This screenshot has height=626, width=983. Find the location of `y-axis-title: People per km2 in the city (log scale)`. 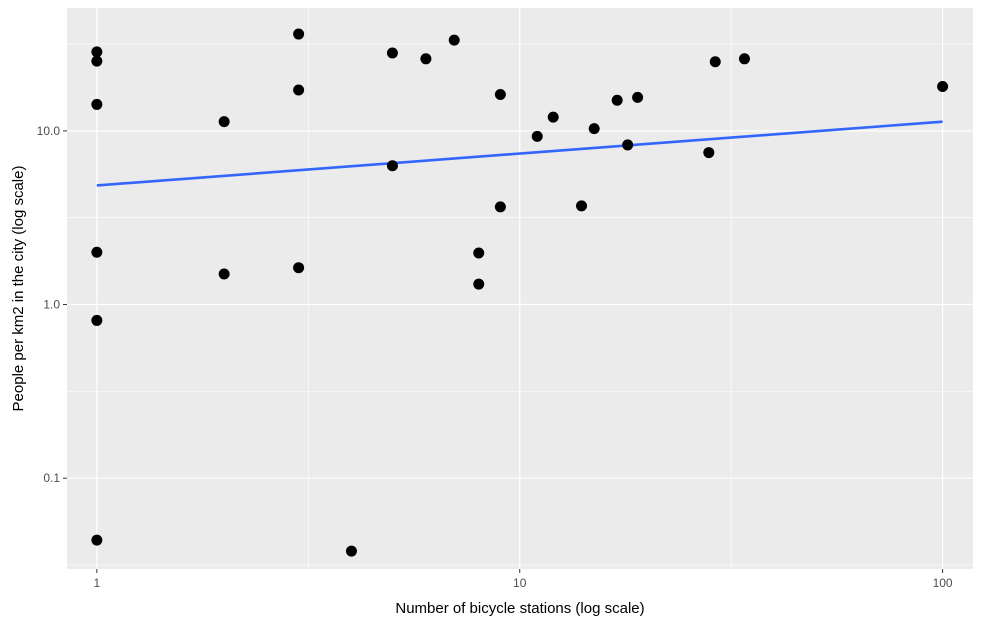

y-axis-title: People per km2 in the city (log scale) is located at coordinates (18, 289).